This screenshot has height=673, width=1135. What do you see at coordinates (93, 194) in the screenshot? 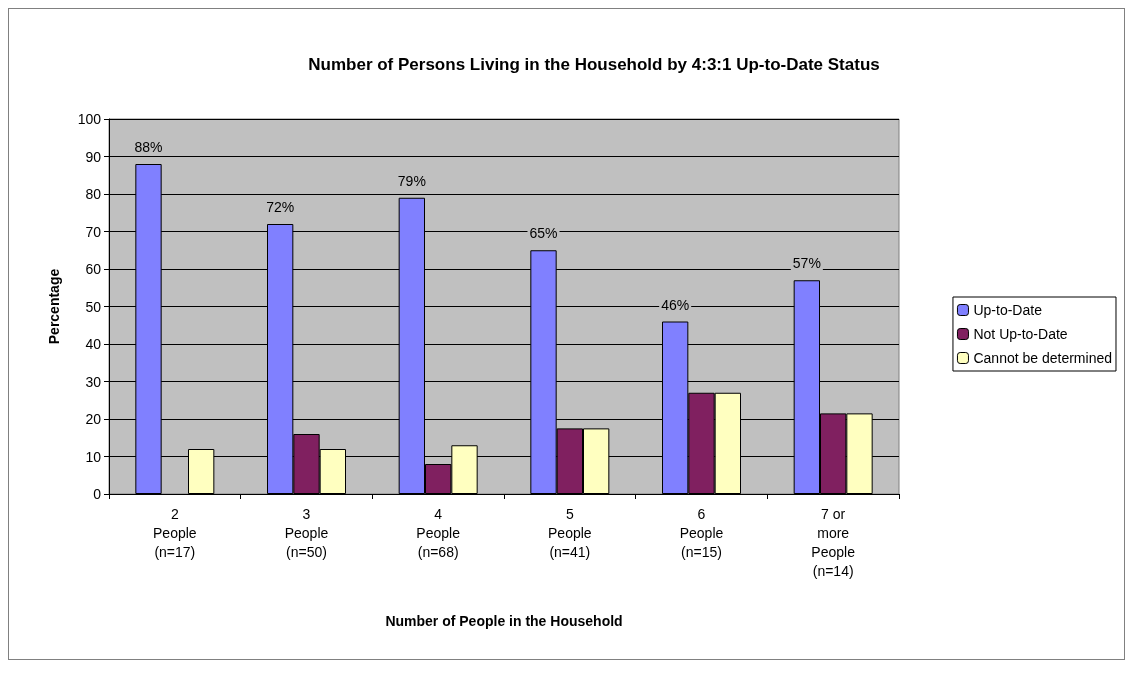
I see `y-tick-label: 80` at bounding box center [93, 194].